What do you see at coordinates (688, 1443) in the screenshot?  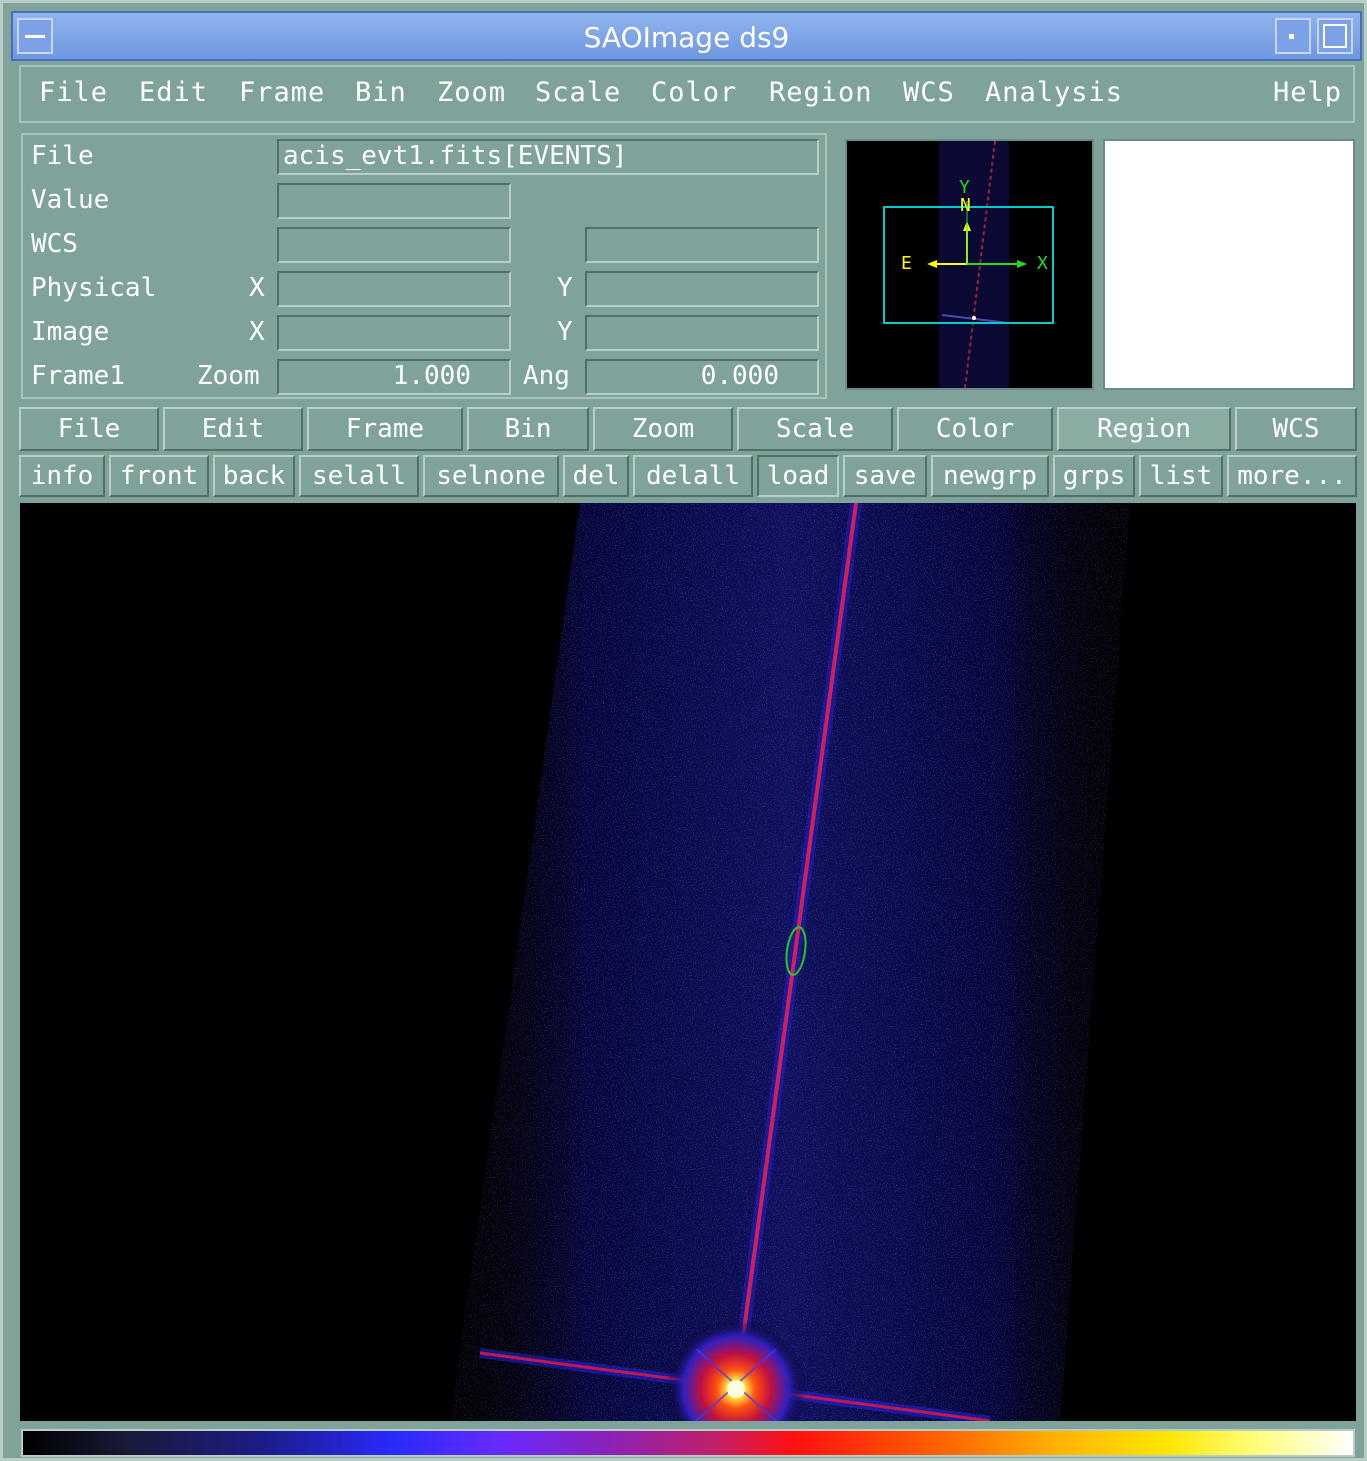 I see `colorbar` at bounding box center [688, 1443].